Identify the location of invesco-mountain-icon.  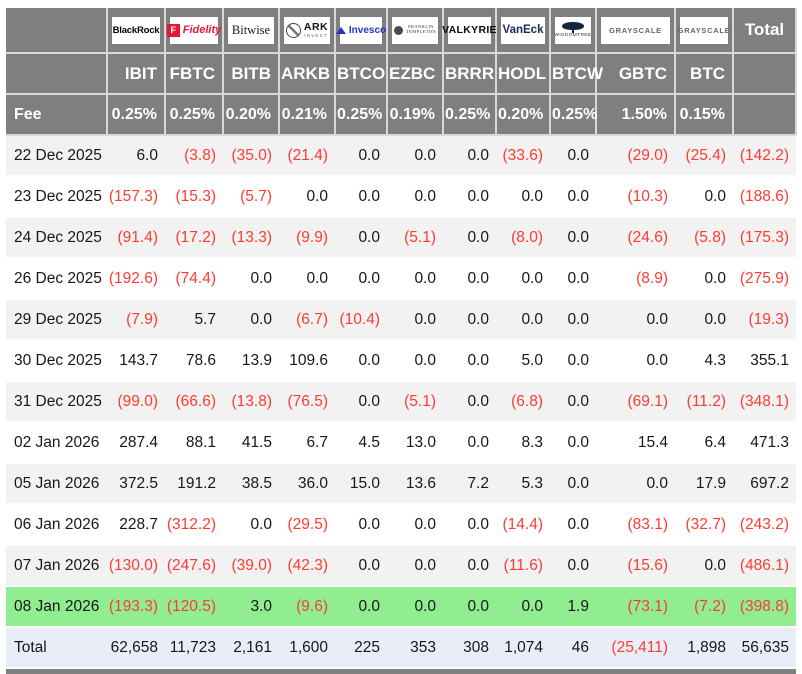
(340, 30).